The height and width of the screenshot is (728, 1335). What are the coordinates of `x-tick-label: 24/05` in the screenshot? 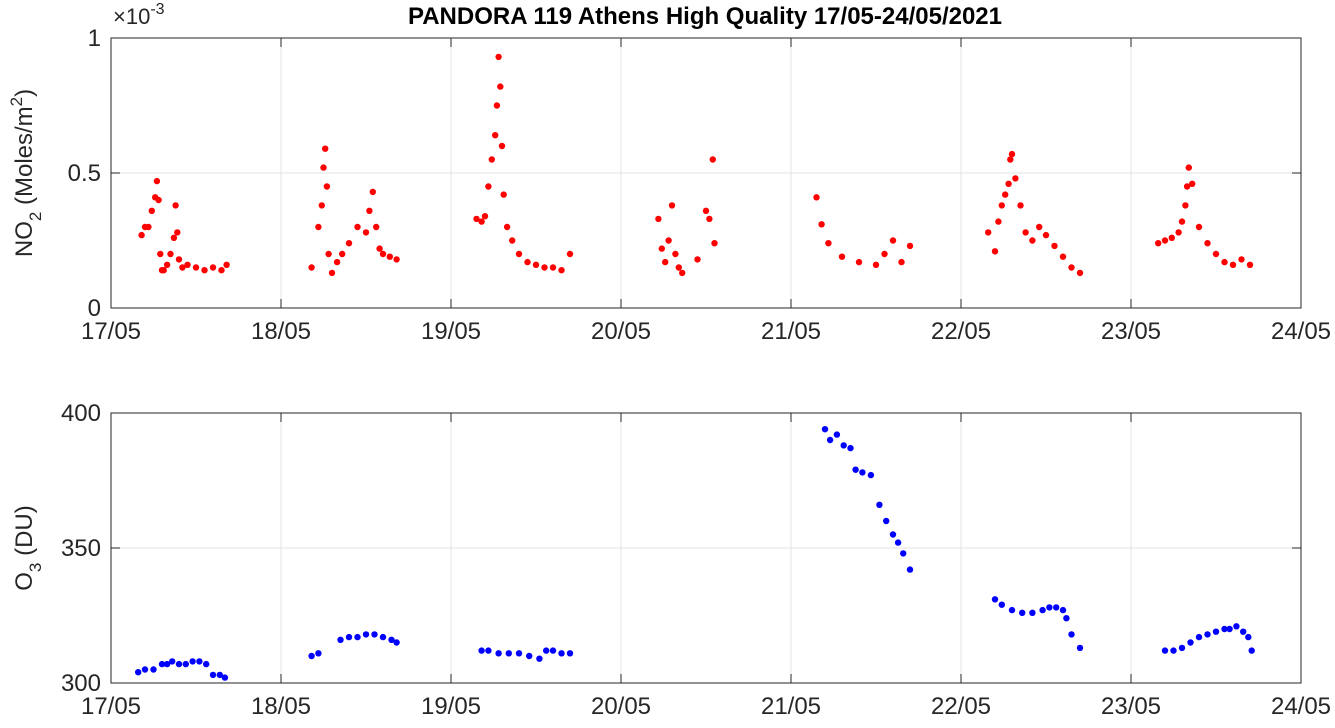 It's located at (1301, 706).